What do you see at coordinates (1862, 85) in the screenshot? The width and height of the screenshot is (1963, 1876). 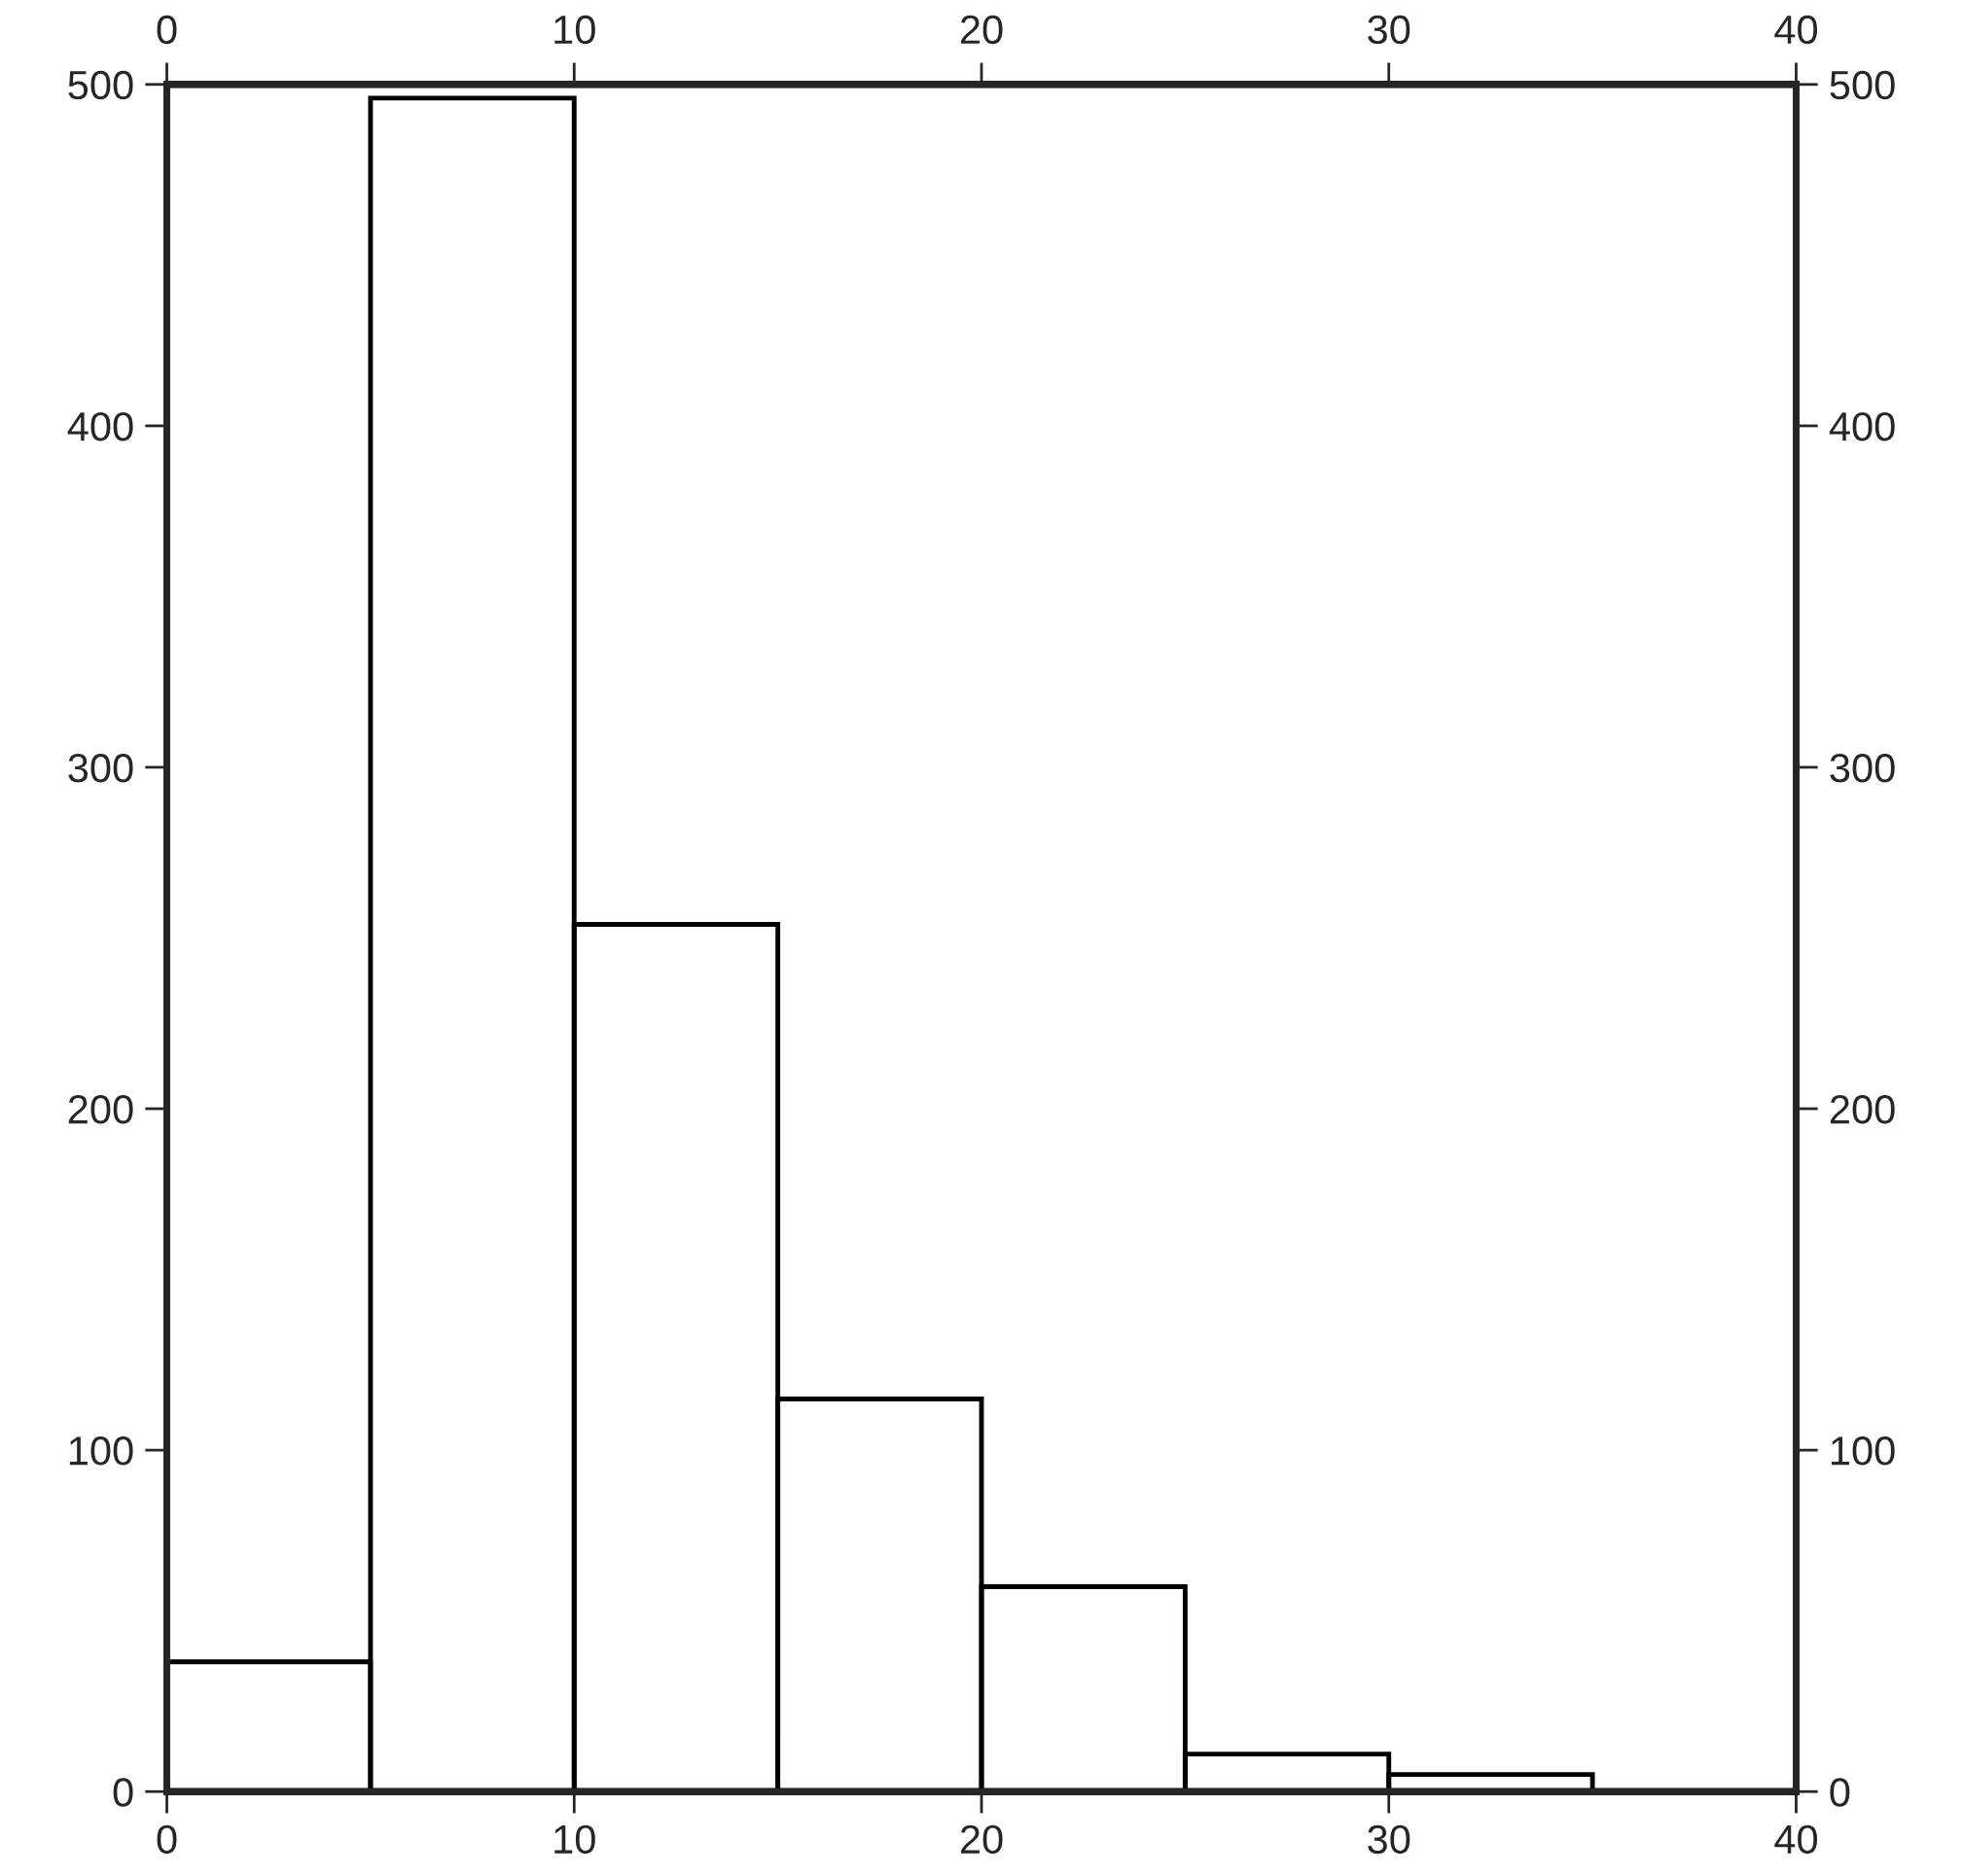 I see `y2-tick-label: 500` at bounding box center [1862, 85].